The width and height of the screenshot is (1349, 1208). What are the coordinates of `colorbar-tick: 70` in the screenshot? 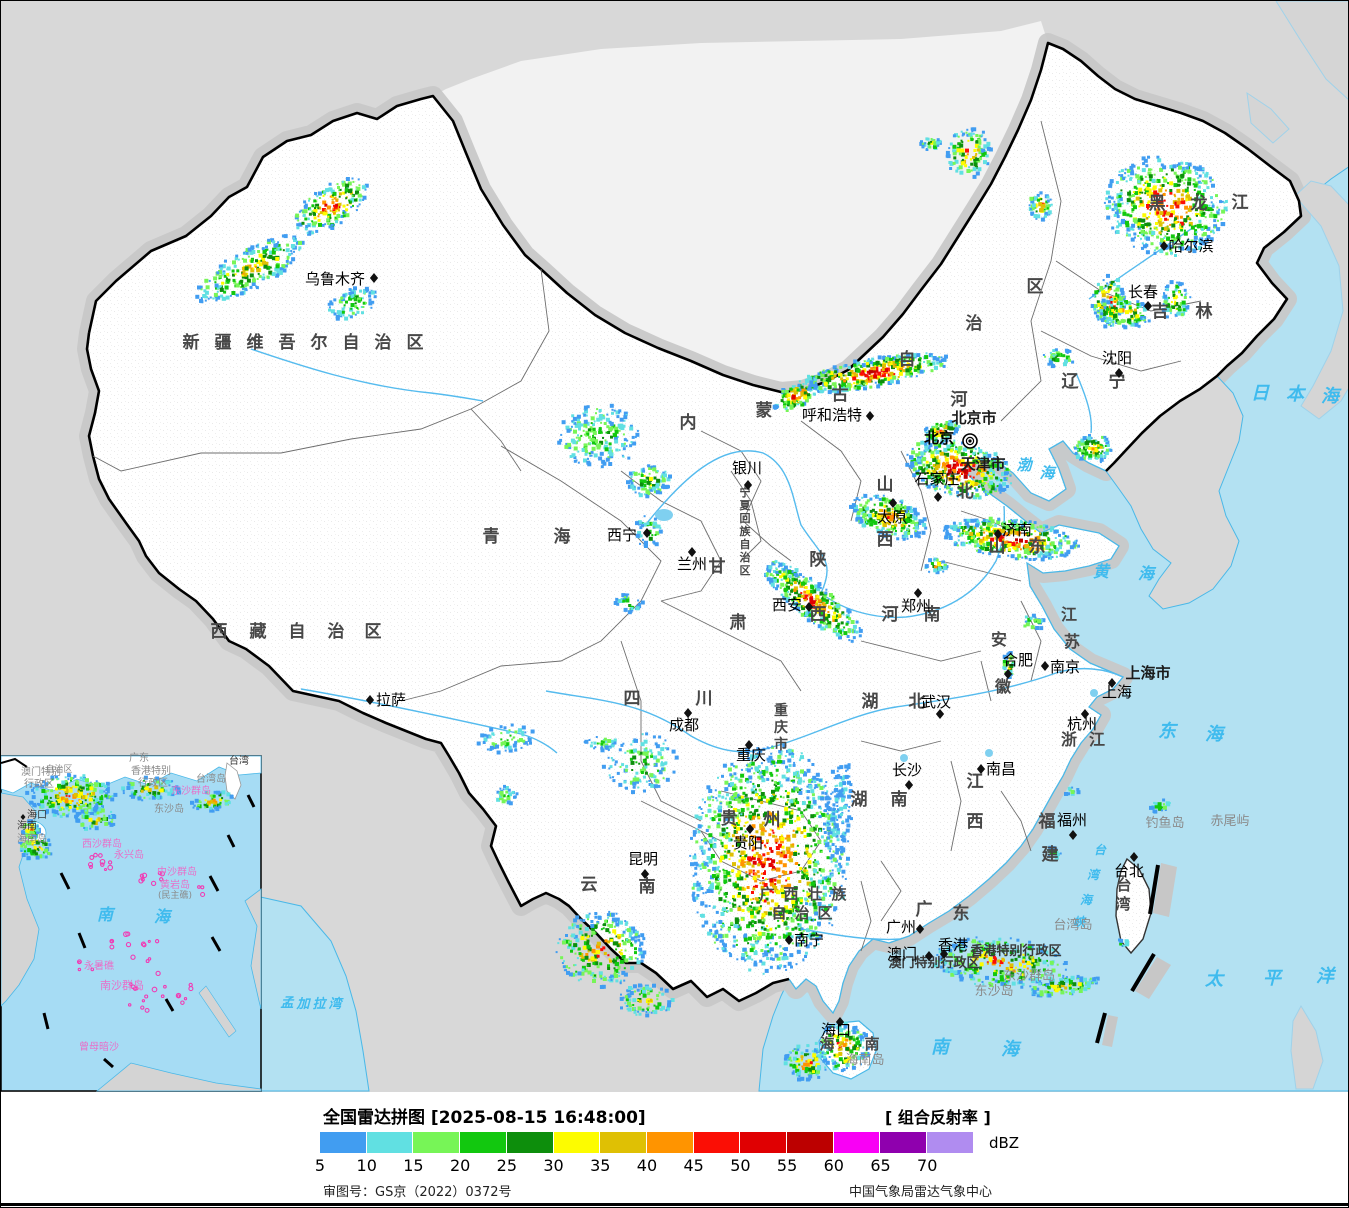 It's located at (927, 1165).